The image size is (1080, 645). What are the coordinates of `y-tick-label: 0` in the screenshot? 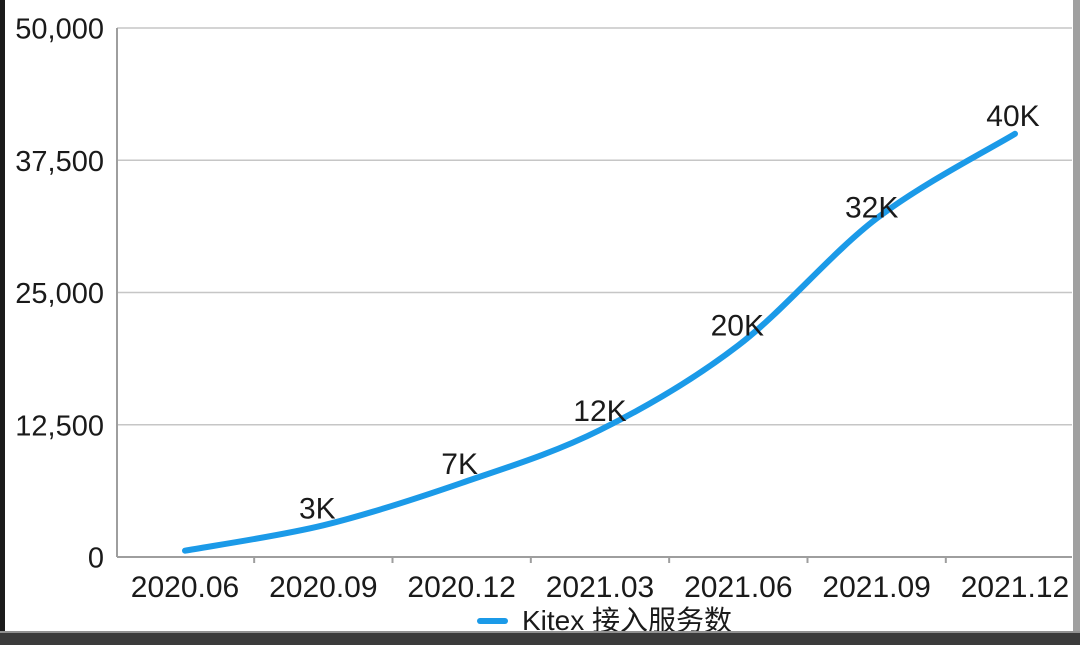 It's located at (96, 559).